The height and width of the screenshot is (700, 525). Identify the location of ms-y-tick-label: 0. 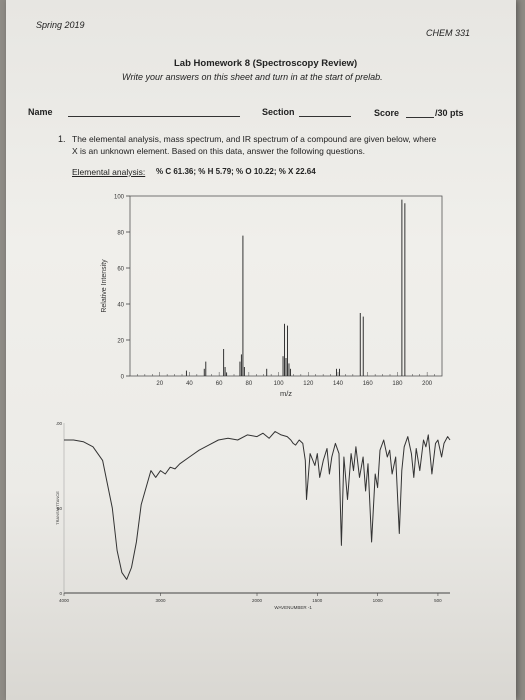
(123, 378).